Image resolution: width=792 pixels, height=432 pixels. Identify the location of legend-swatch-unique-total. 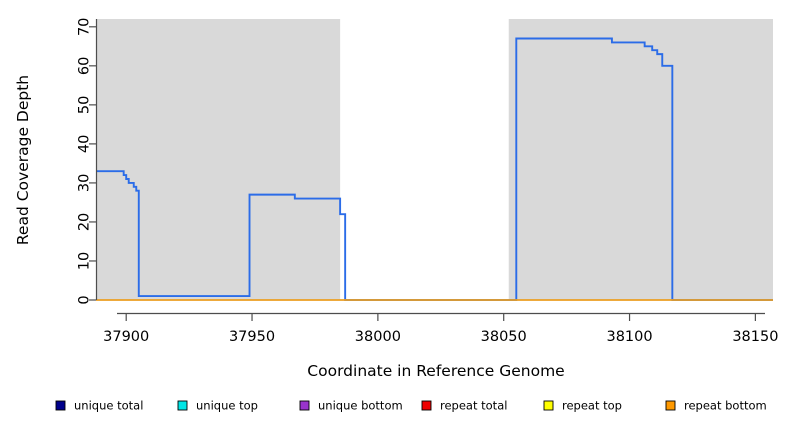
(60, 405).